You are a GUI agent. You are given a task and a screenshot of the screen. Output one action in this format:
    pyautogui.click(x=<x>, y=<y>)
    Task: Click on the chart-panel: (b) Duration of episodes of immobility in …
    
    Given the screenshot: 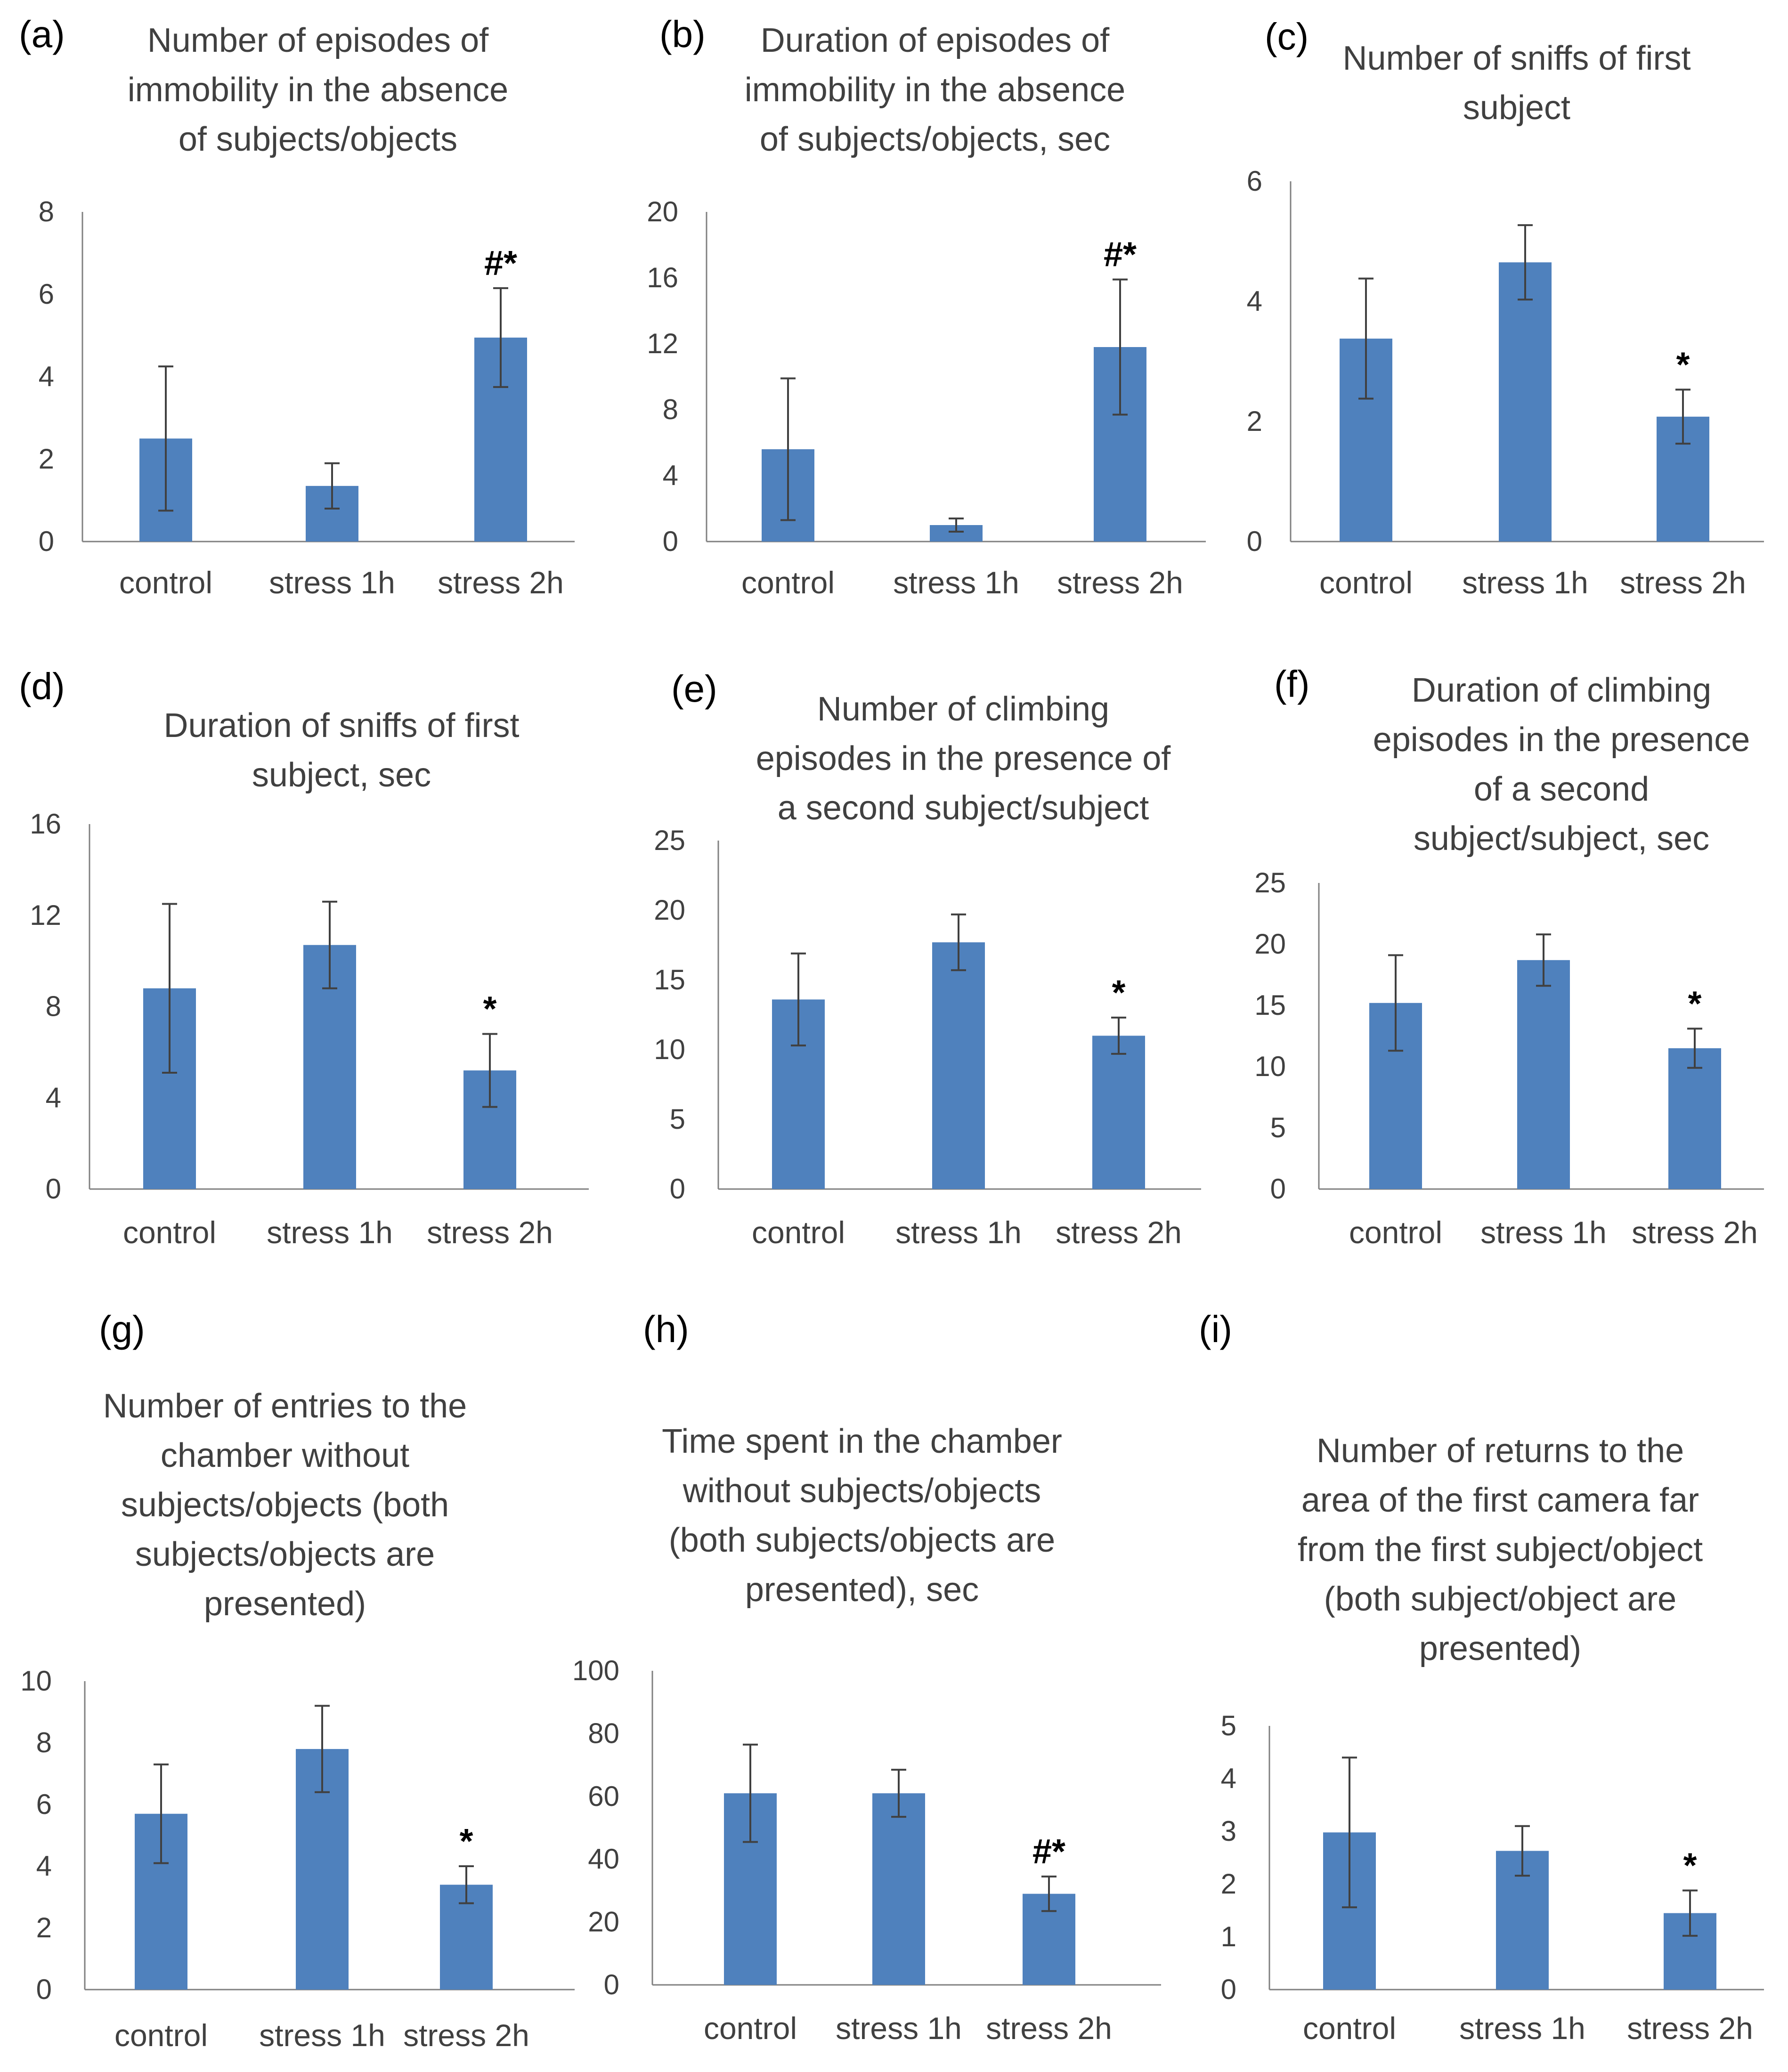 What is the action you would take?
    pyautogui.click(x=926, y=307)
    